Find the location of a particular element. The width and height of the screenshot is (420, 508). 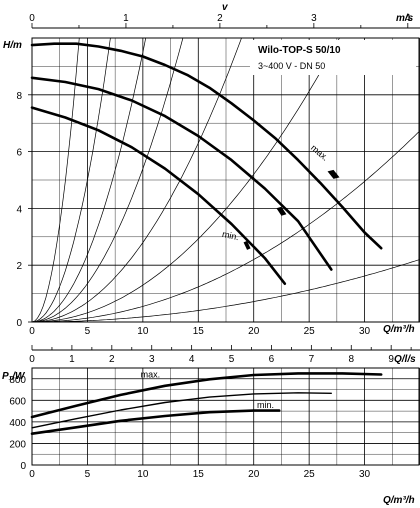

flow-ls-tick-label: 5 is located at coordinates (232, 359).